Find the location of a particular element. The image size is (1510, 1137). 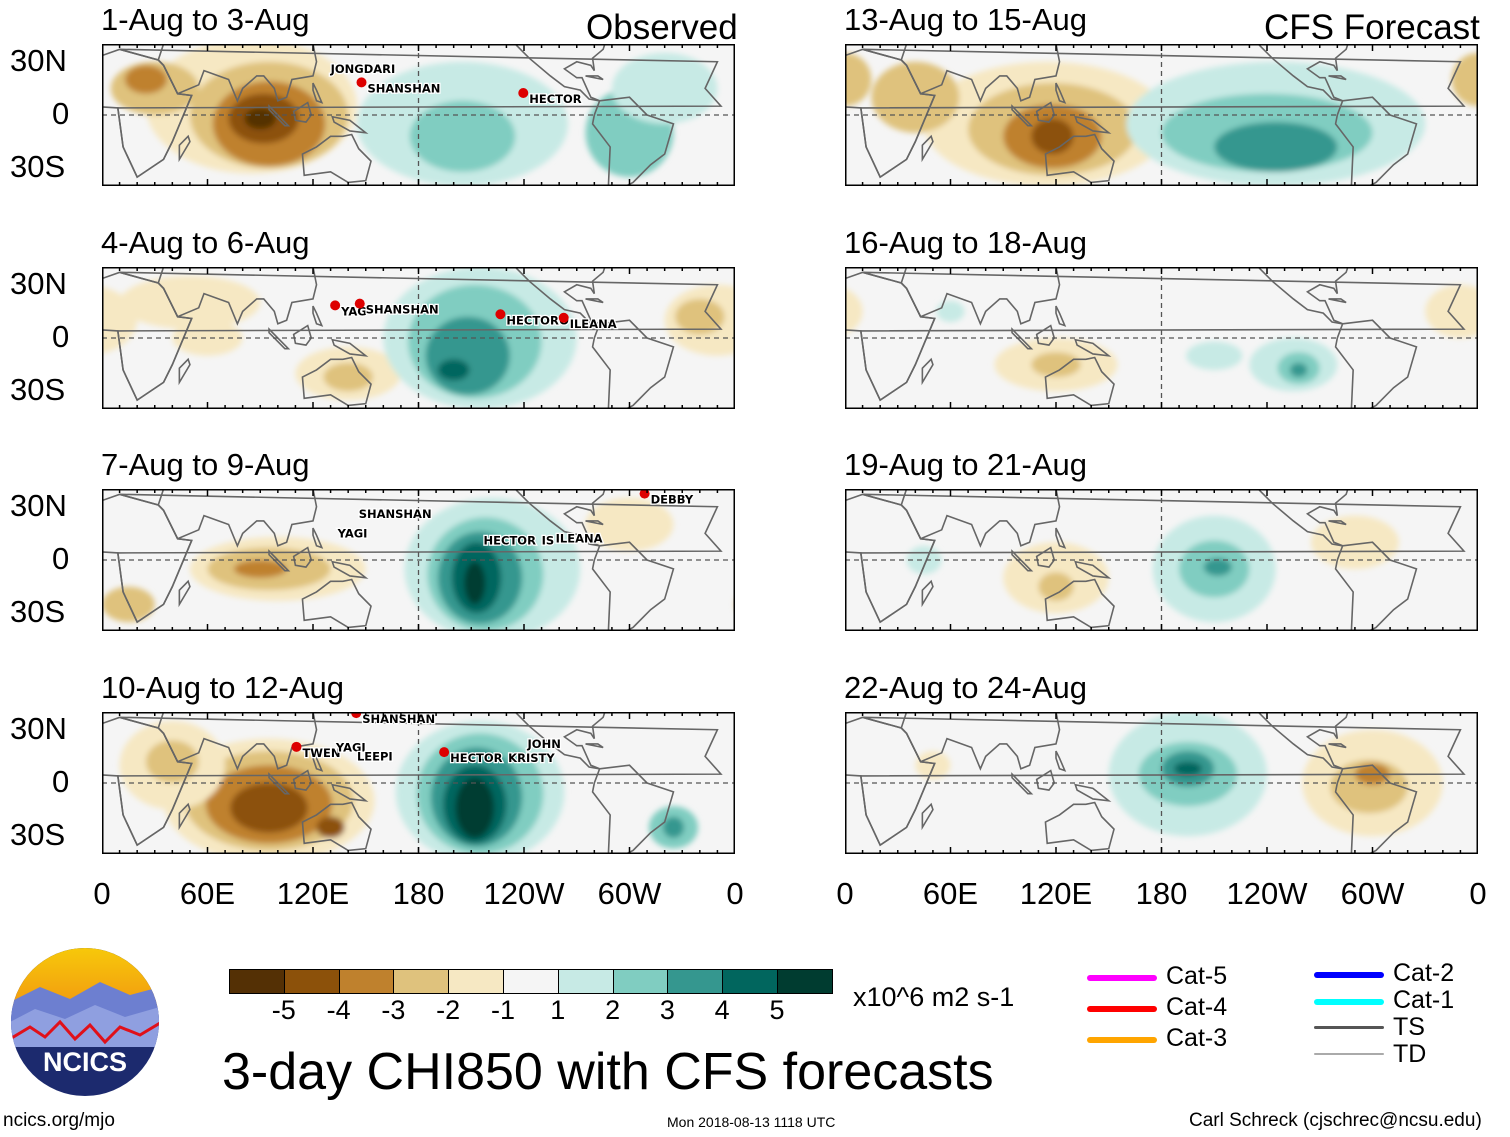

footer-url: ncics.org/mjo is located at coordinates (59, 1120).